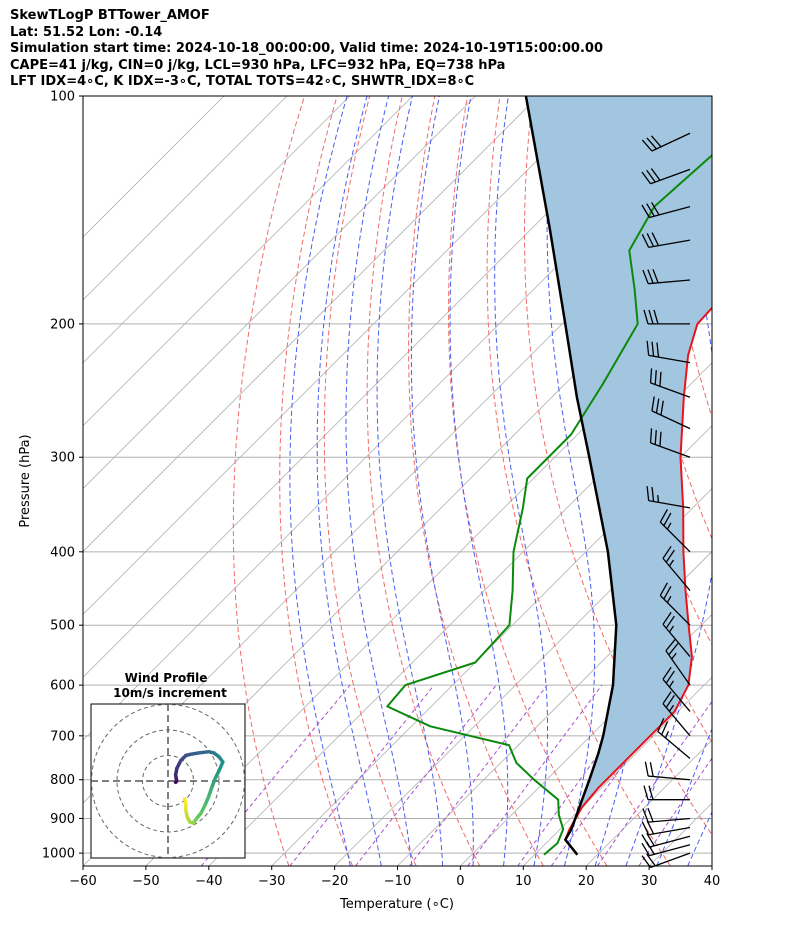  I want to click on x-axis-label: Temperature (∘C), so click(396, 904).